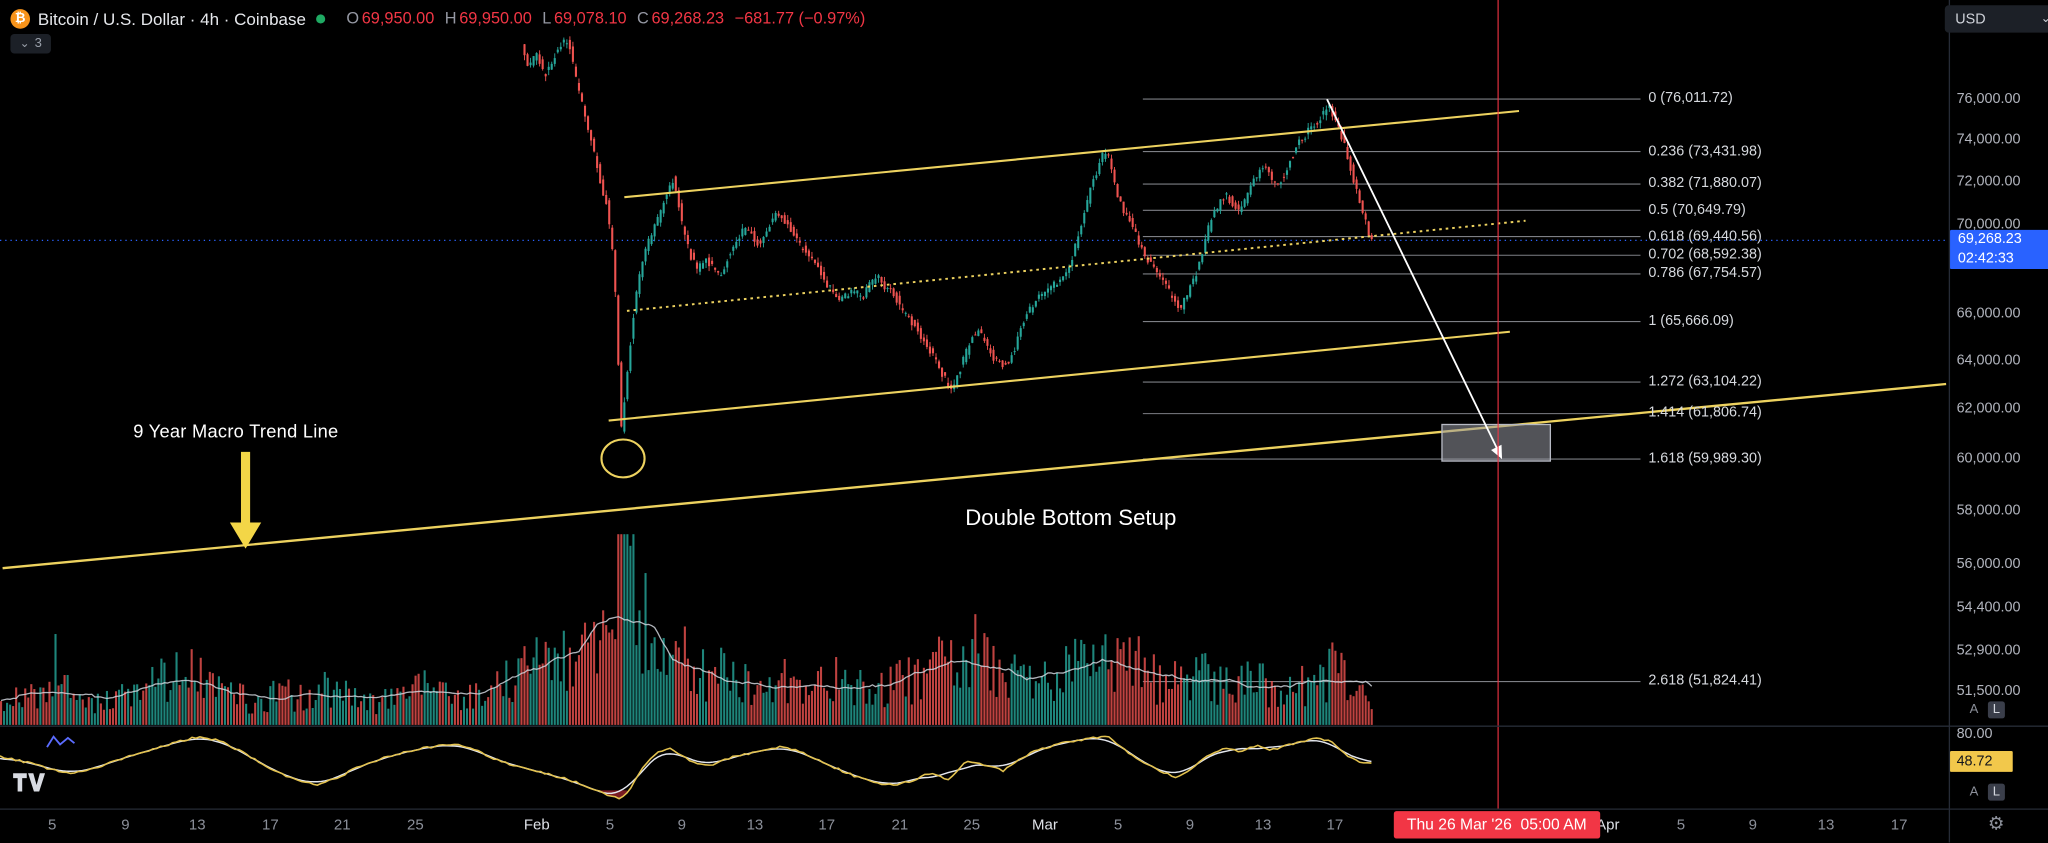  I want to click on price-tick-label: 70,000.00, so click(1988, 224).